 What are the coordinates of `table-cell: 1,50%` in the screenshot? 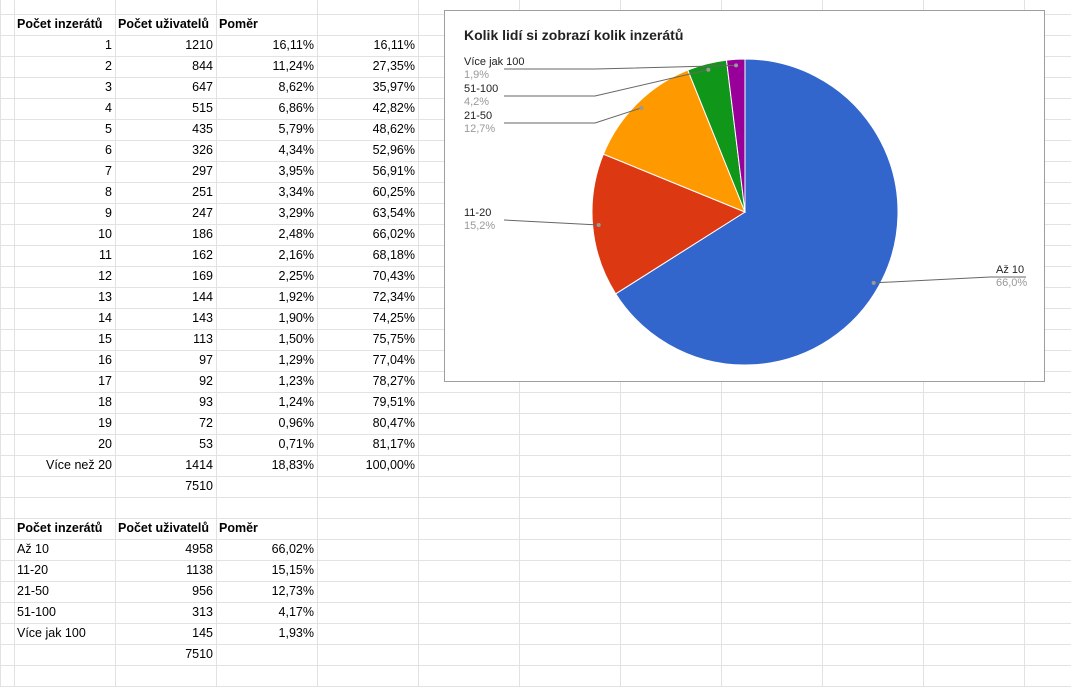 It's located at (296, 339).